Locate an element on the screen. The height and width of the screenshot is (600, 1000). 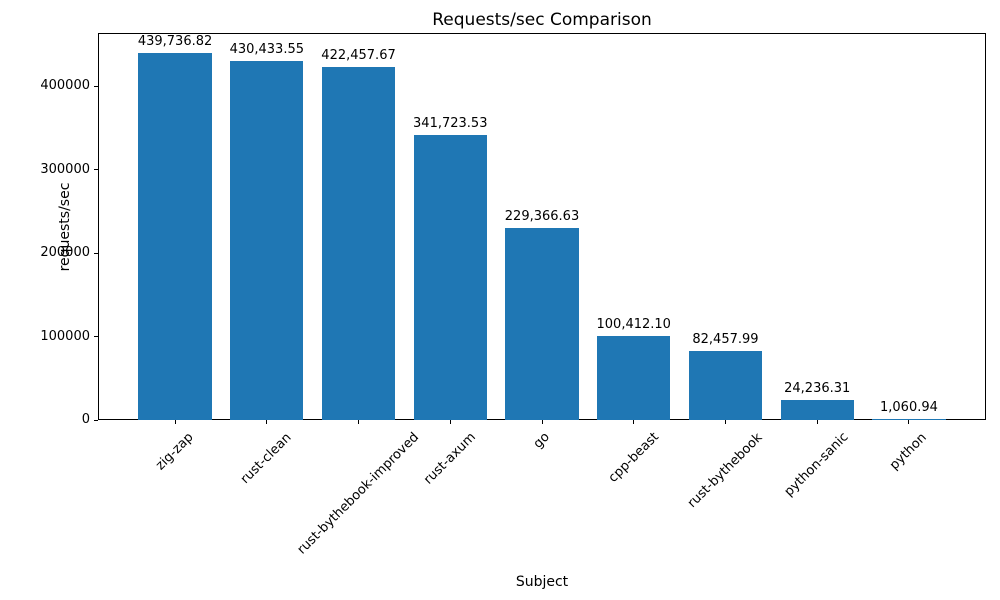
x-tick-label: rust-axum is located at coordinates (449, 459).